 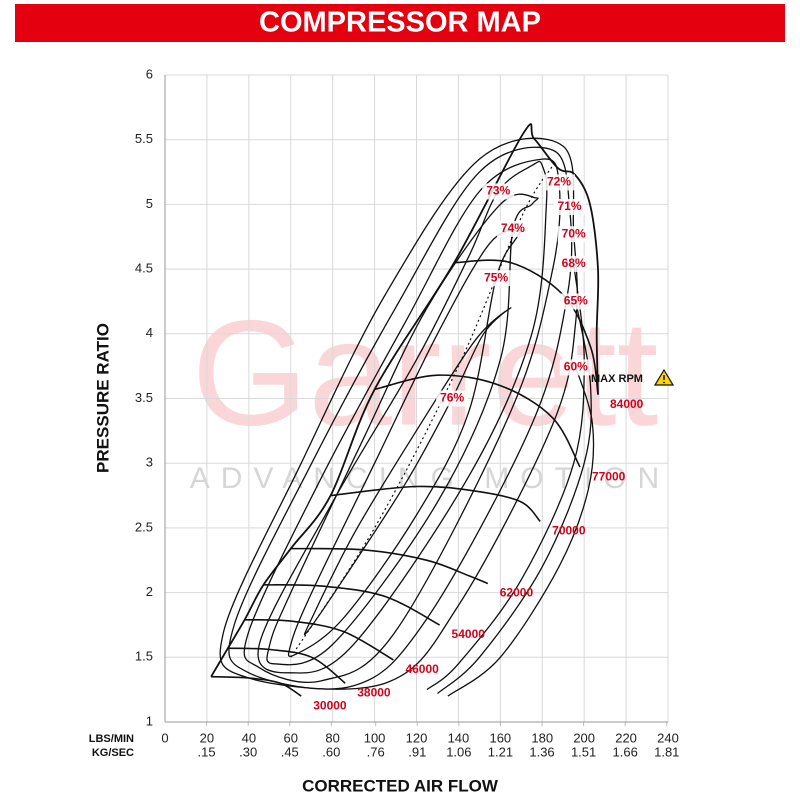 I want to click on efficiency-label: 68%, so click(x=574, y=263).